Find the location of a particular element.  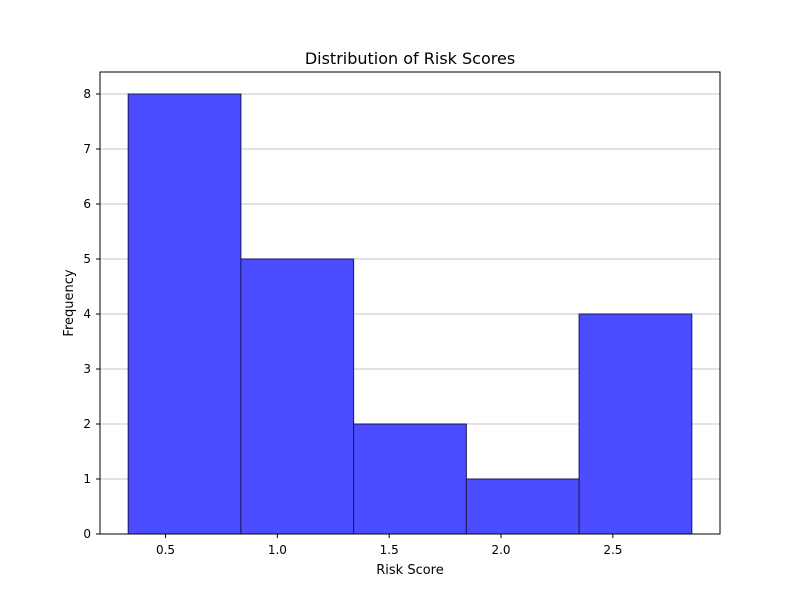

x-tick-label: 1.5 is located at coordinates (389, 550).